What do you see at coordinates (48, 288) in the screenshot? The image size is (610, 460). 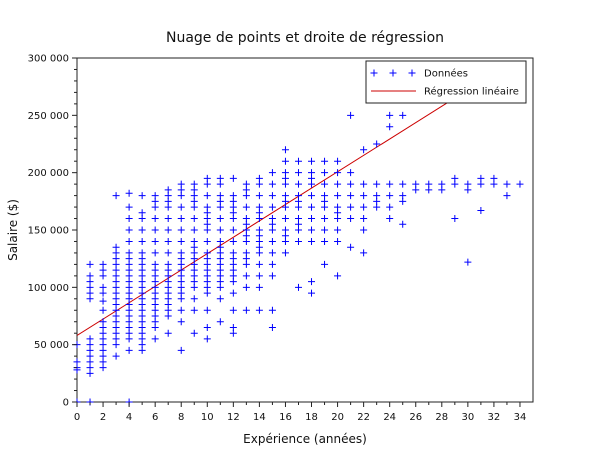 I see `y-tick-label: 100 000` at bounding box center [48, 288].